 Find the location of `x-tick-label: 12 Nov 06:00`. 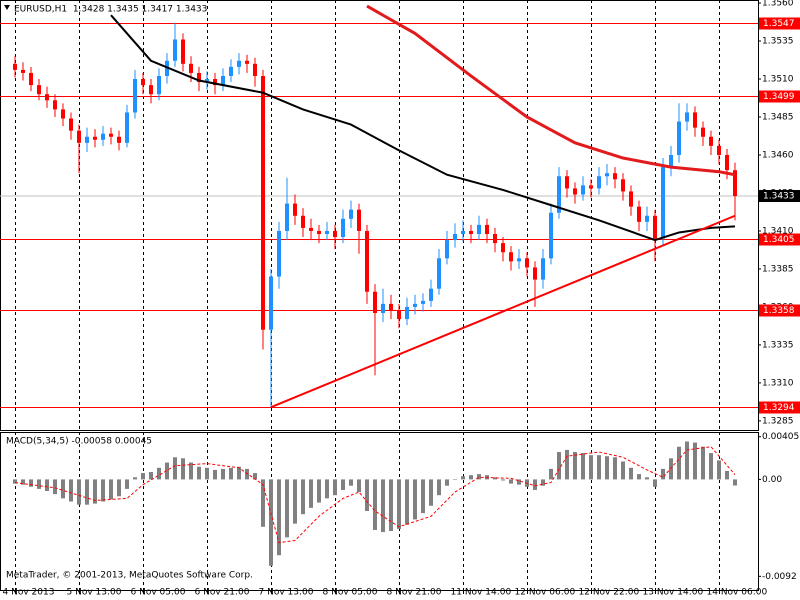

x-tick-label: 12 Nov 06:00 is located at coordinates (545, 593).